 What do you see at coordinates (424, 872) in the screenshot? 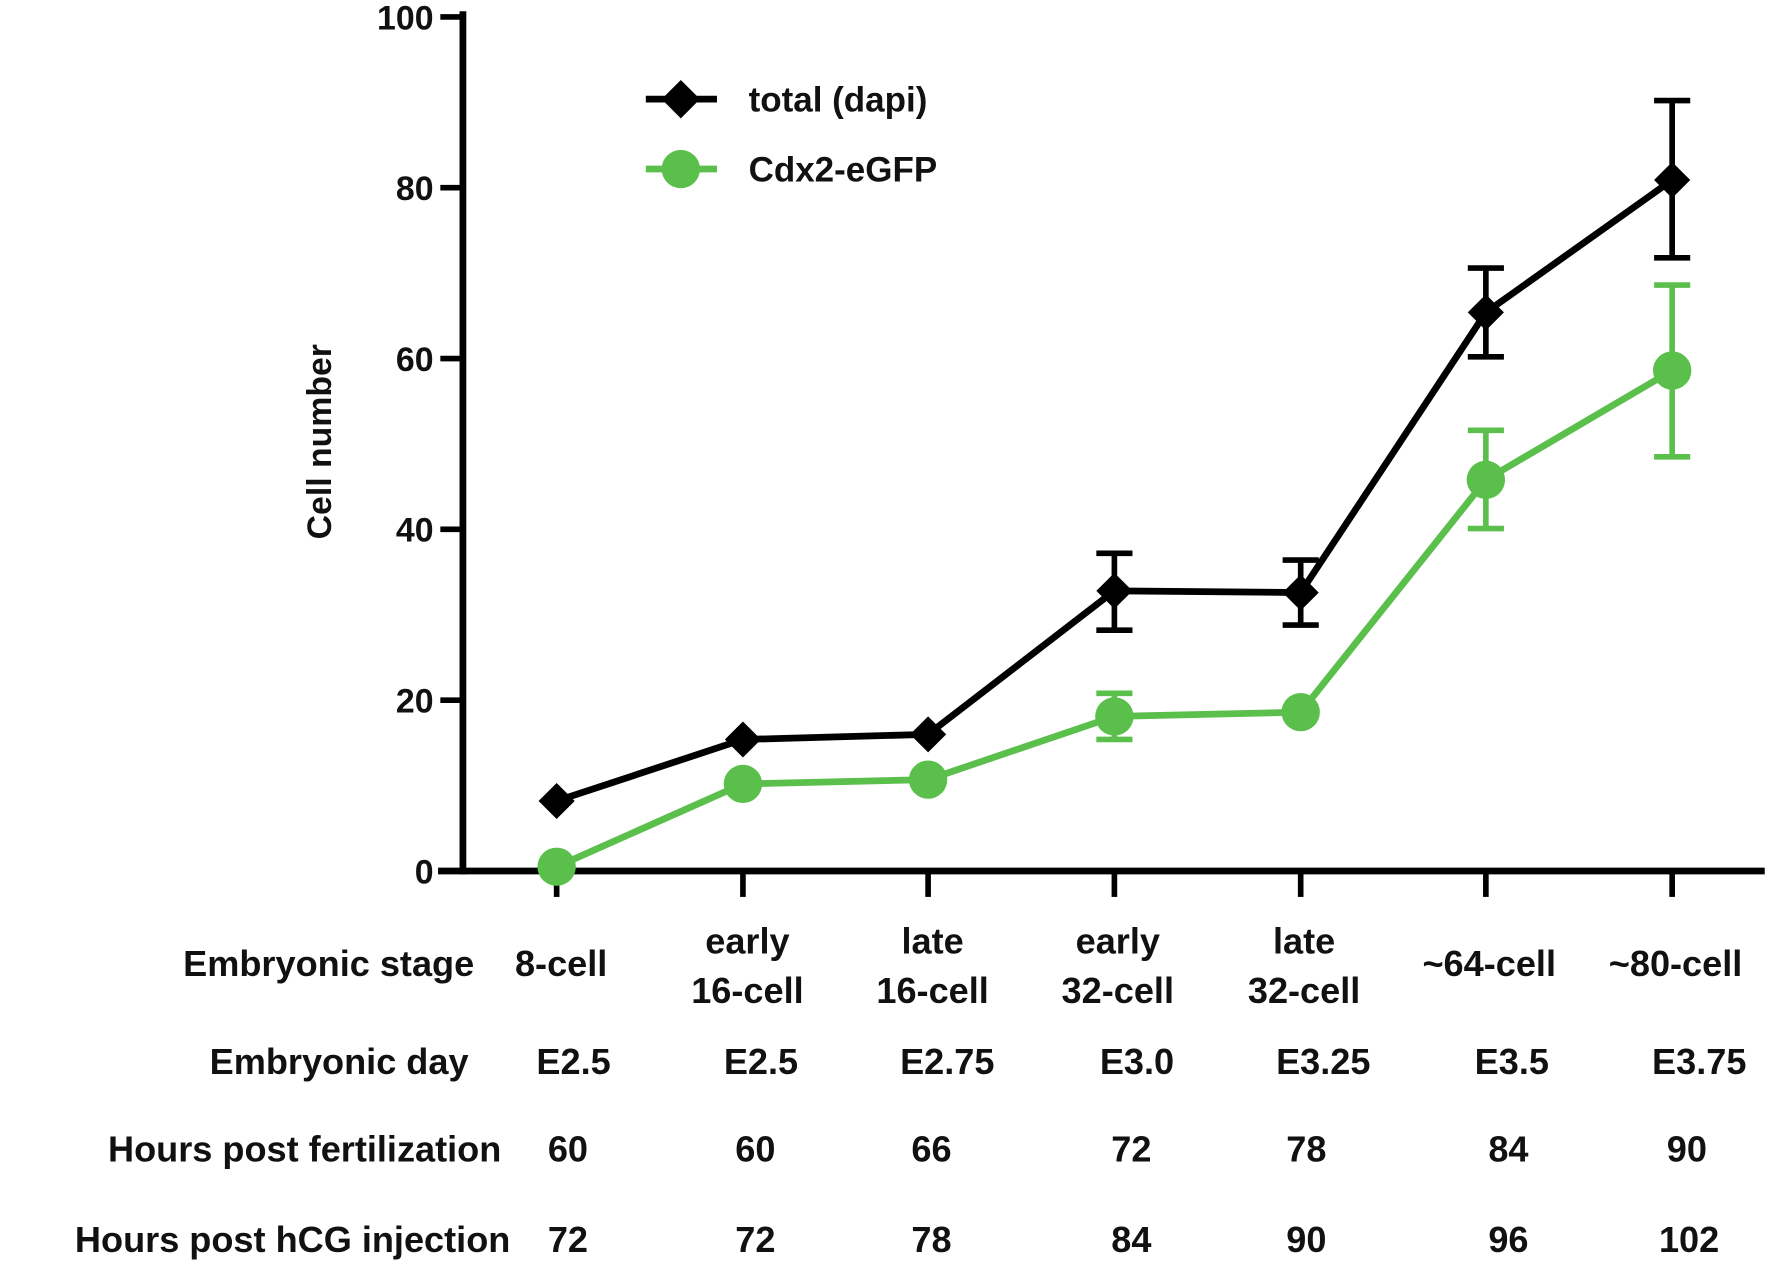
I see `y-tick-label: 0` at bounding box center [424, 872].